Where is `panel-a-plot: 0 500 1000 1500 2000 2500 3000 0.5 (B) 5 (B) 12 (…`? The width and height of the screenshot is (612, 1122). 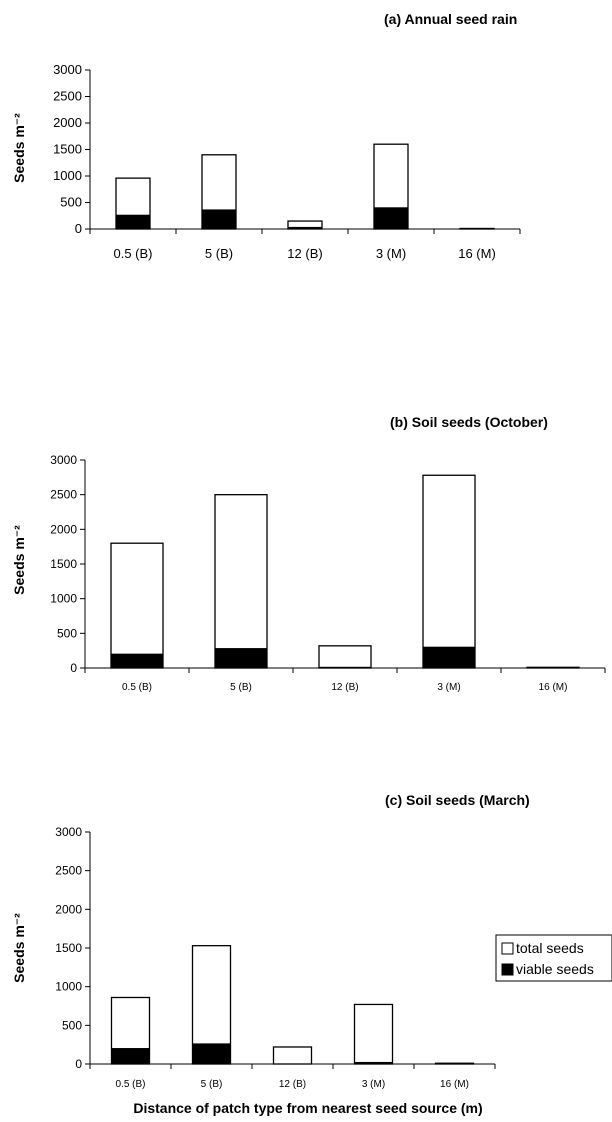 panel-a-plot: 0 500 1000 1500 2000 2500 3000 0.5 (B) 5 (B) 12 (… is located at coordinates (287, 161).